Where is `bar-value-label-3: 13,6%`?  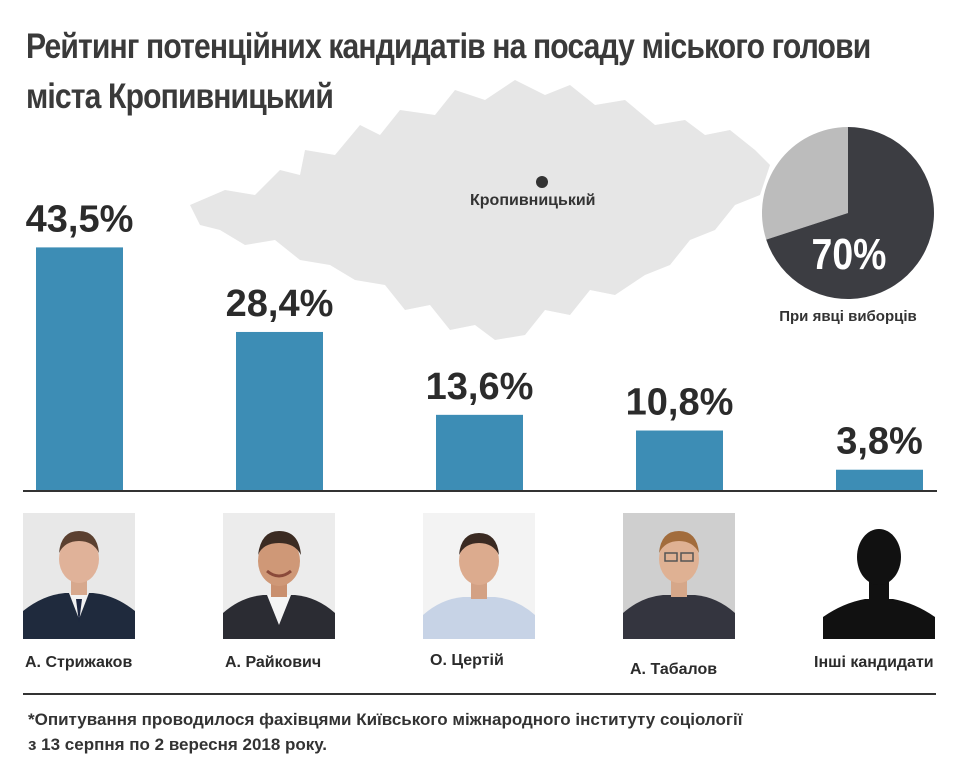 bar-value-label-3: 13,6% is located at coordinates (480, 387).